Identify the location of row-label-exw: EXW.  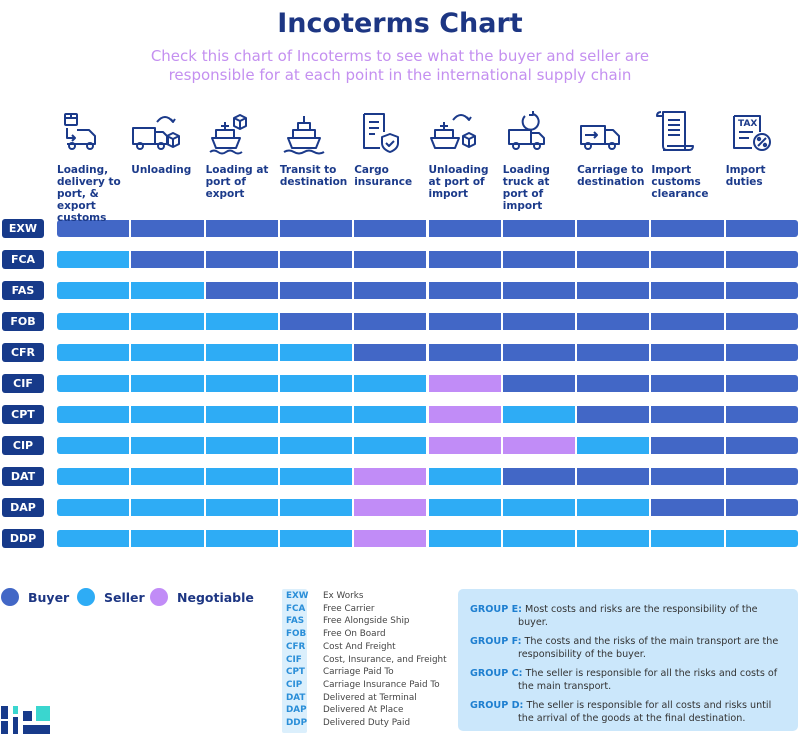
(23, 228).